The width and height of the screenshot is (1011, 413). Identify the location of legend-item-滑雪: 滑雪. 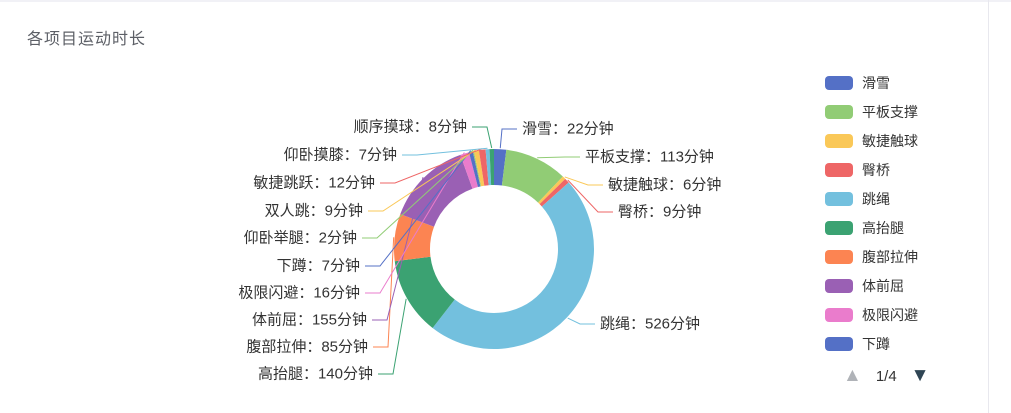
(871, 83).